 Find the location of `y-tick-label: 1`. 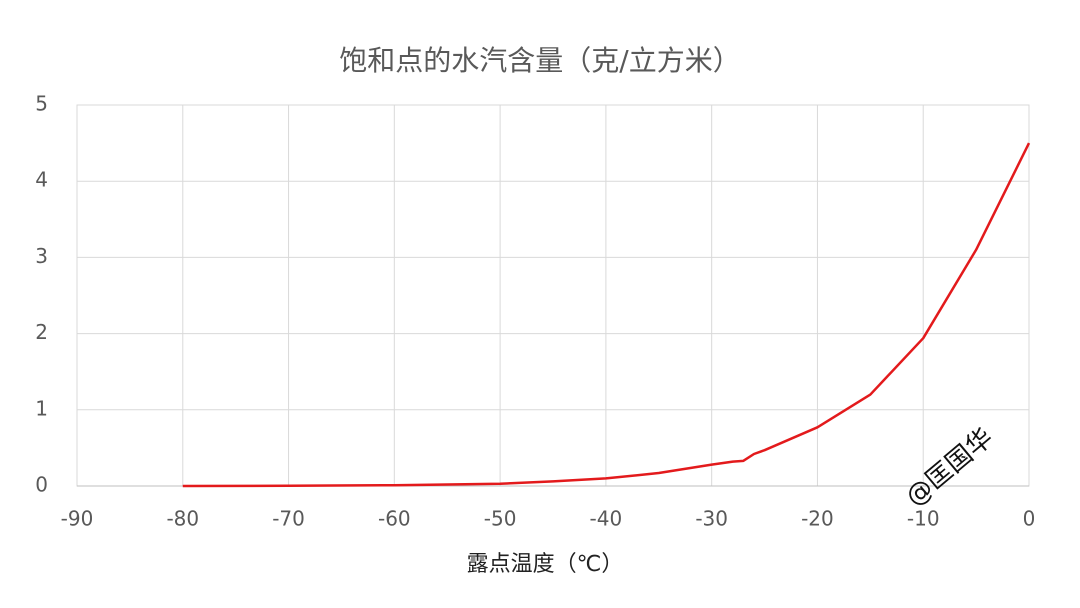

y-tick-label: 1 is located at coordinates (41, 408).